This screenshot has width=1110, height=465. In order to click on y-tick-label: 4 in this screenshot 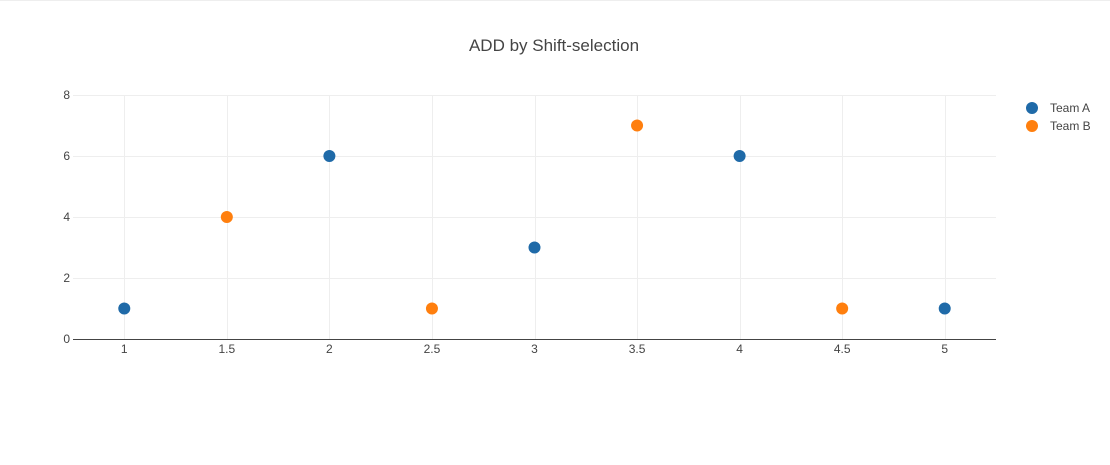, I will do `click(66, 217)`.